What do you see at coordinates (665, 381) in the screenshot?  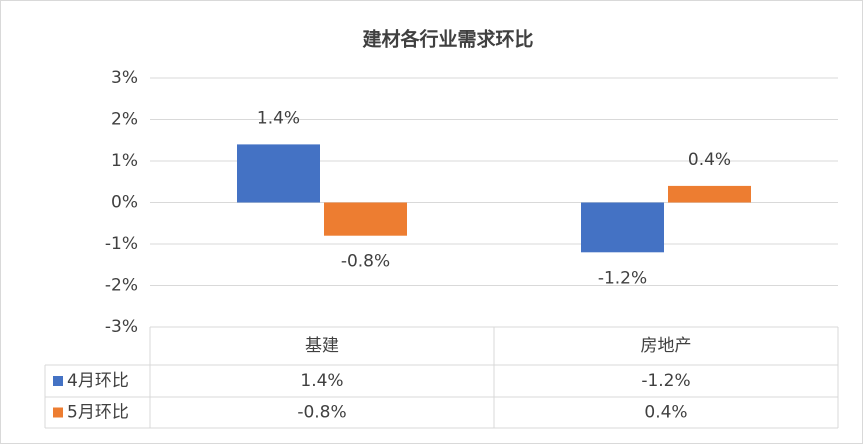 I see `table-value: -1.2%` at bounding box center [665, 381].